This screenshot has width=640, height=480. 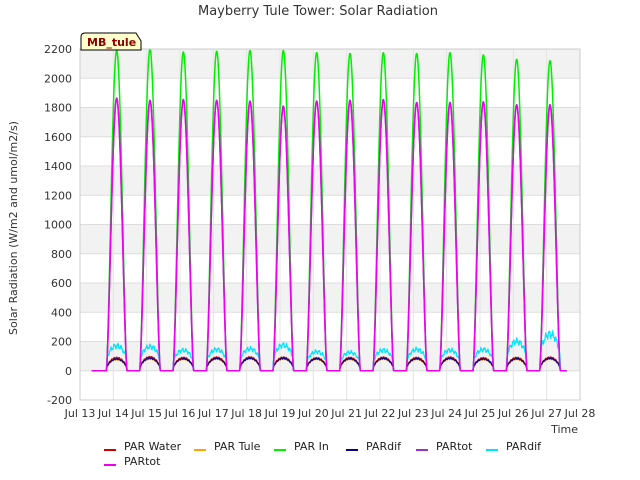 What do you see at coordinates (58, 49) in the screenshot?
I see `y-tick-label: 2200` at bounding box center [58, 49].